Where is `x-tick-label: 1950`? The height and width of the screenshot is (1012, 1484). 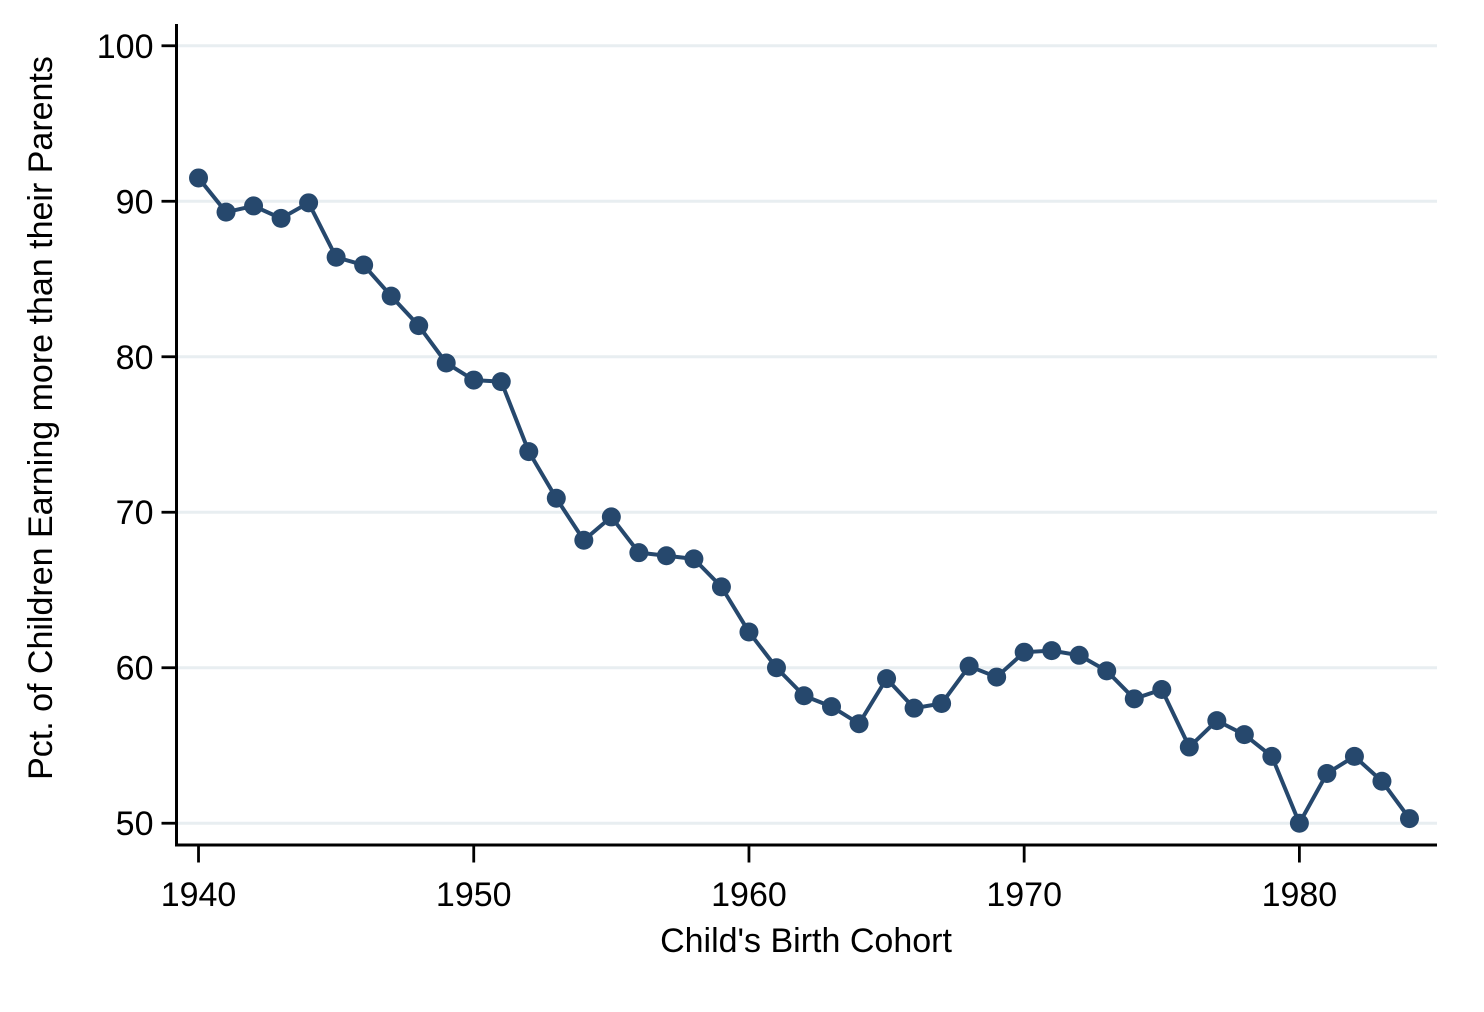 x-tick-label: 1950 is located at coordinates (474, 895).